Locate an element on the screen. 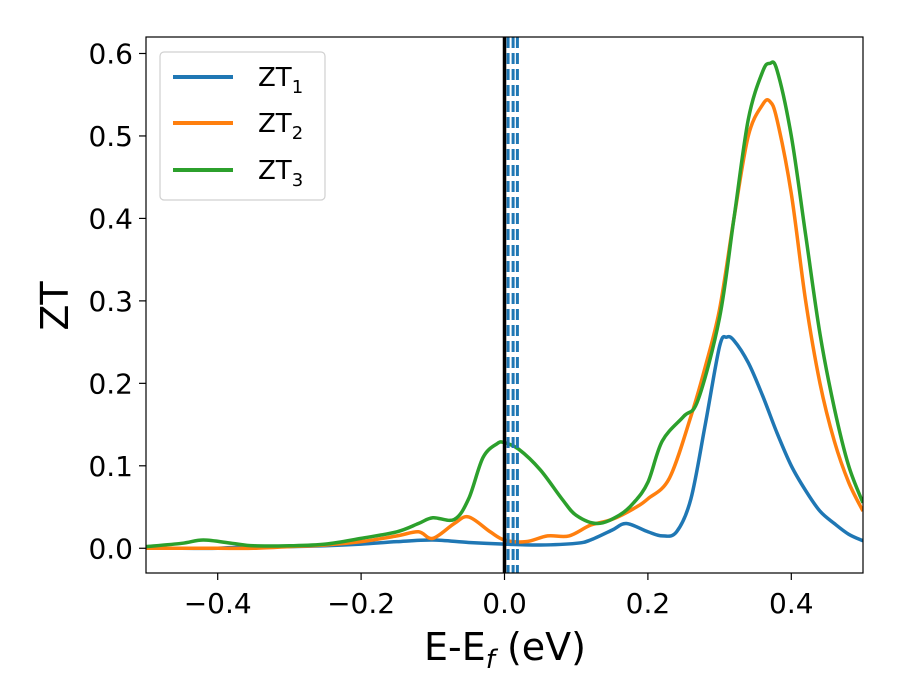 This screenshot has height=700, width=900. legend-box is located at coordinates (242, 126).